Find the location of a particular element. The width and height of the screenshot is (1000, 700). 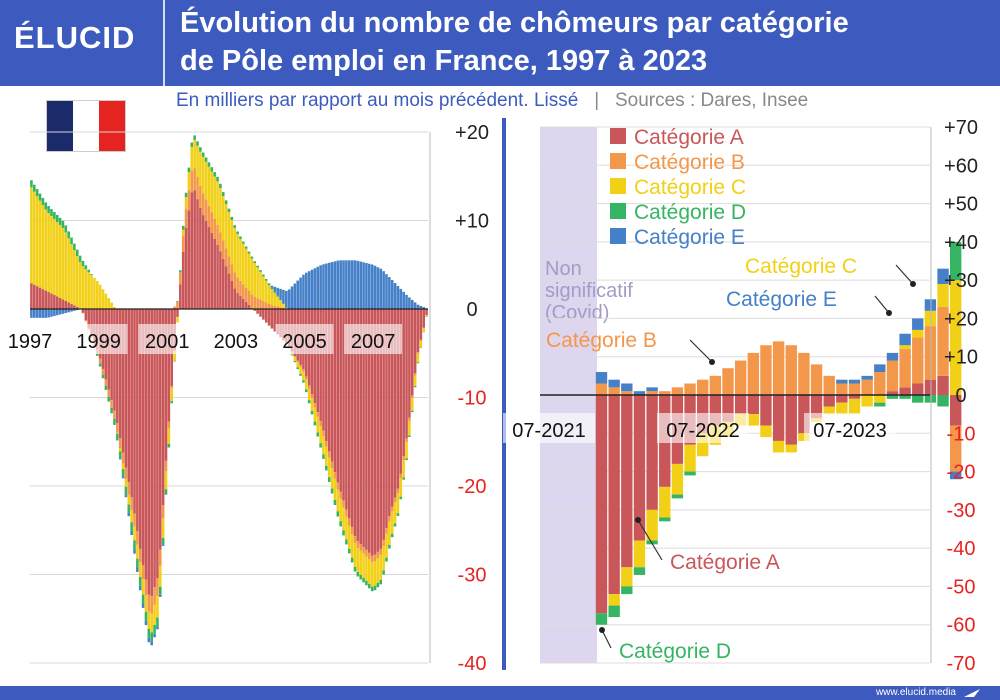

covid-note-line: (Covid) is located at coordinates (577, 313).